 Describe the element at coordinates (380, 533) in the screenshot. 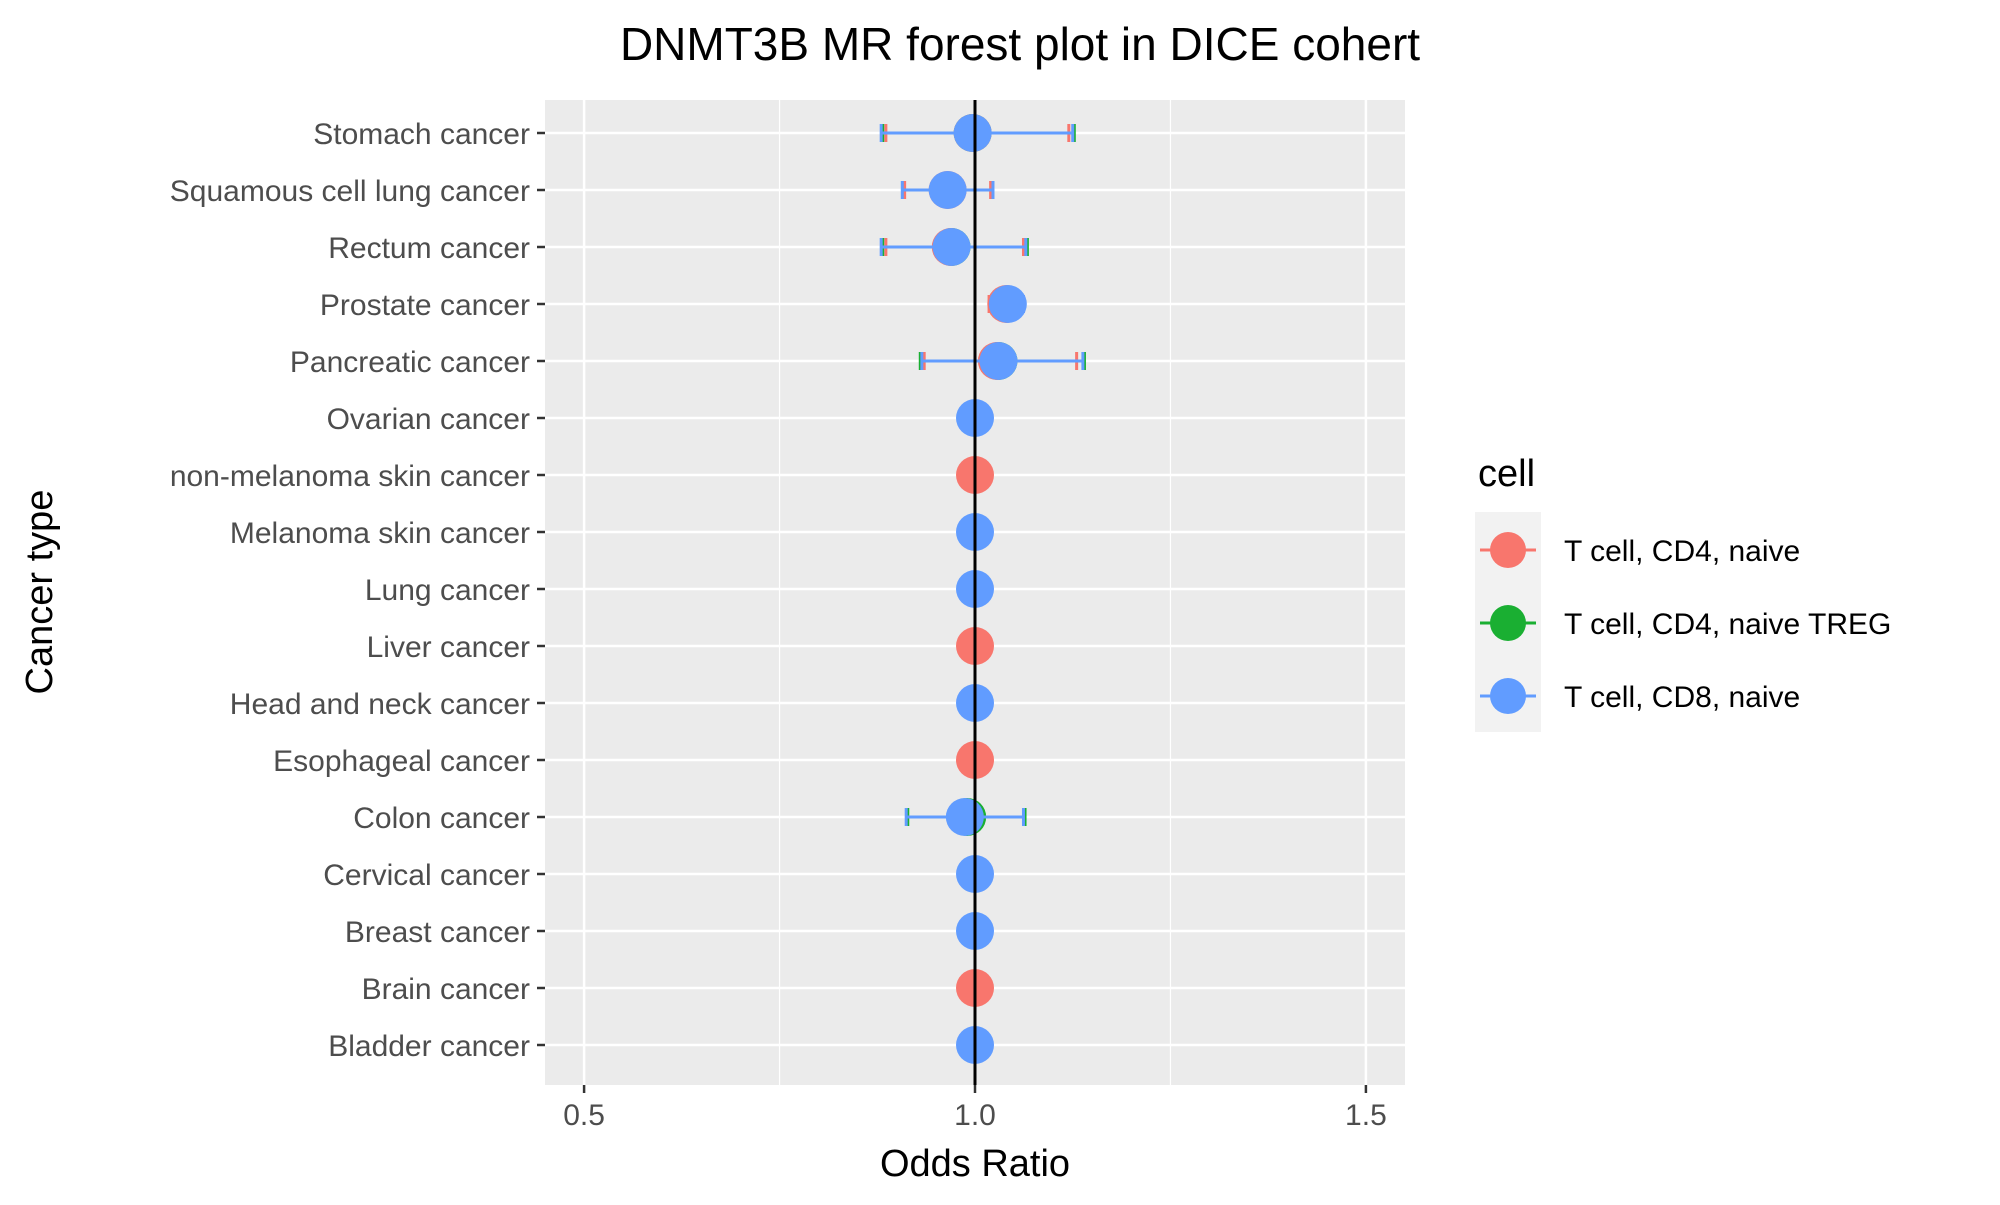

I see `y-tick-label: Melanoma skin cancer` at that location.